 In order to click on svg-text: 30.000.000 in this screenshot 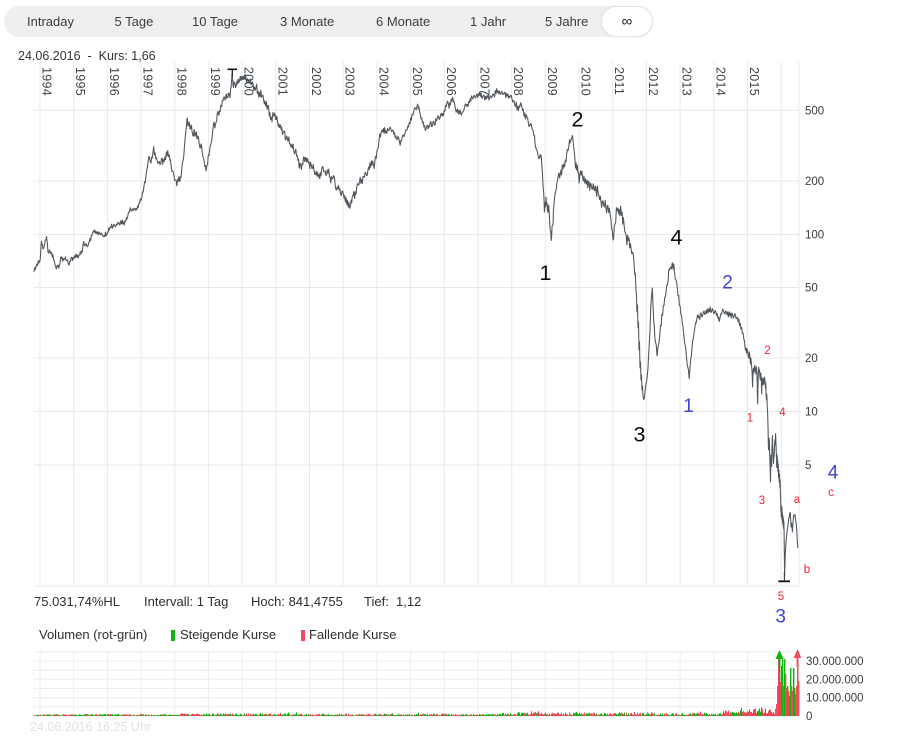, I will do `click(835, 662)`.